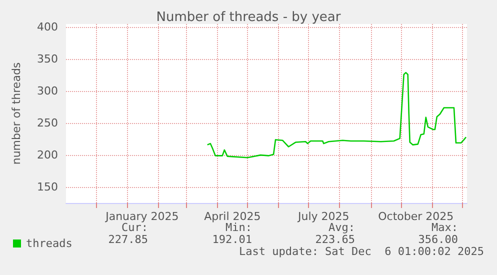 The image size is (497, 275). I want to click on text: 227.85, so click(128, 239).